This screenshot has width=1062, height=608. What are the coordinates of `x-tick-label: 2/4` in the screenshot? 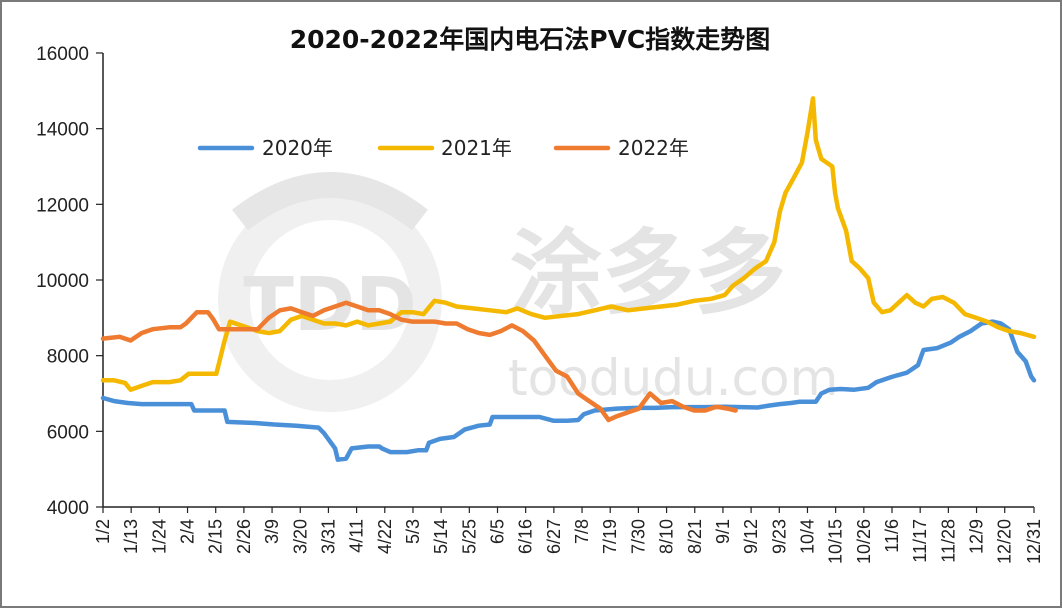 It's located at (188, 531).